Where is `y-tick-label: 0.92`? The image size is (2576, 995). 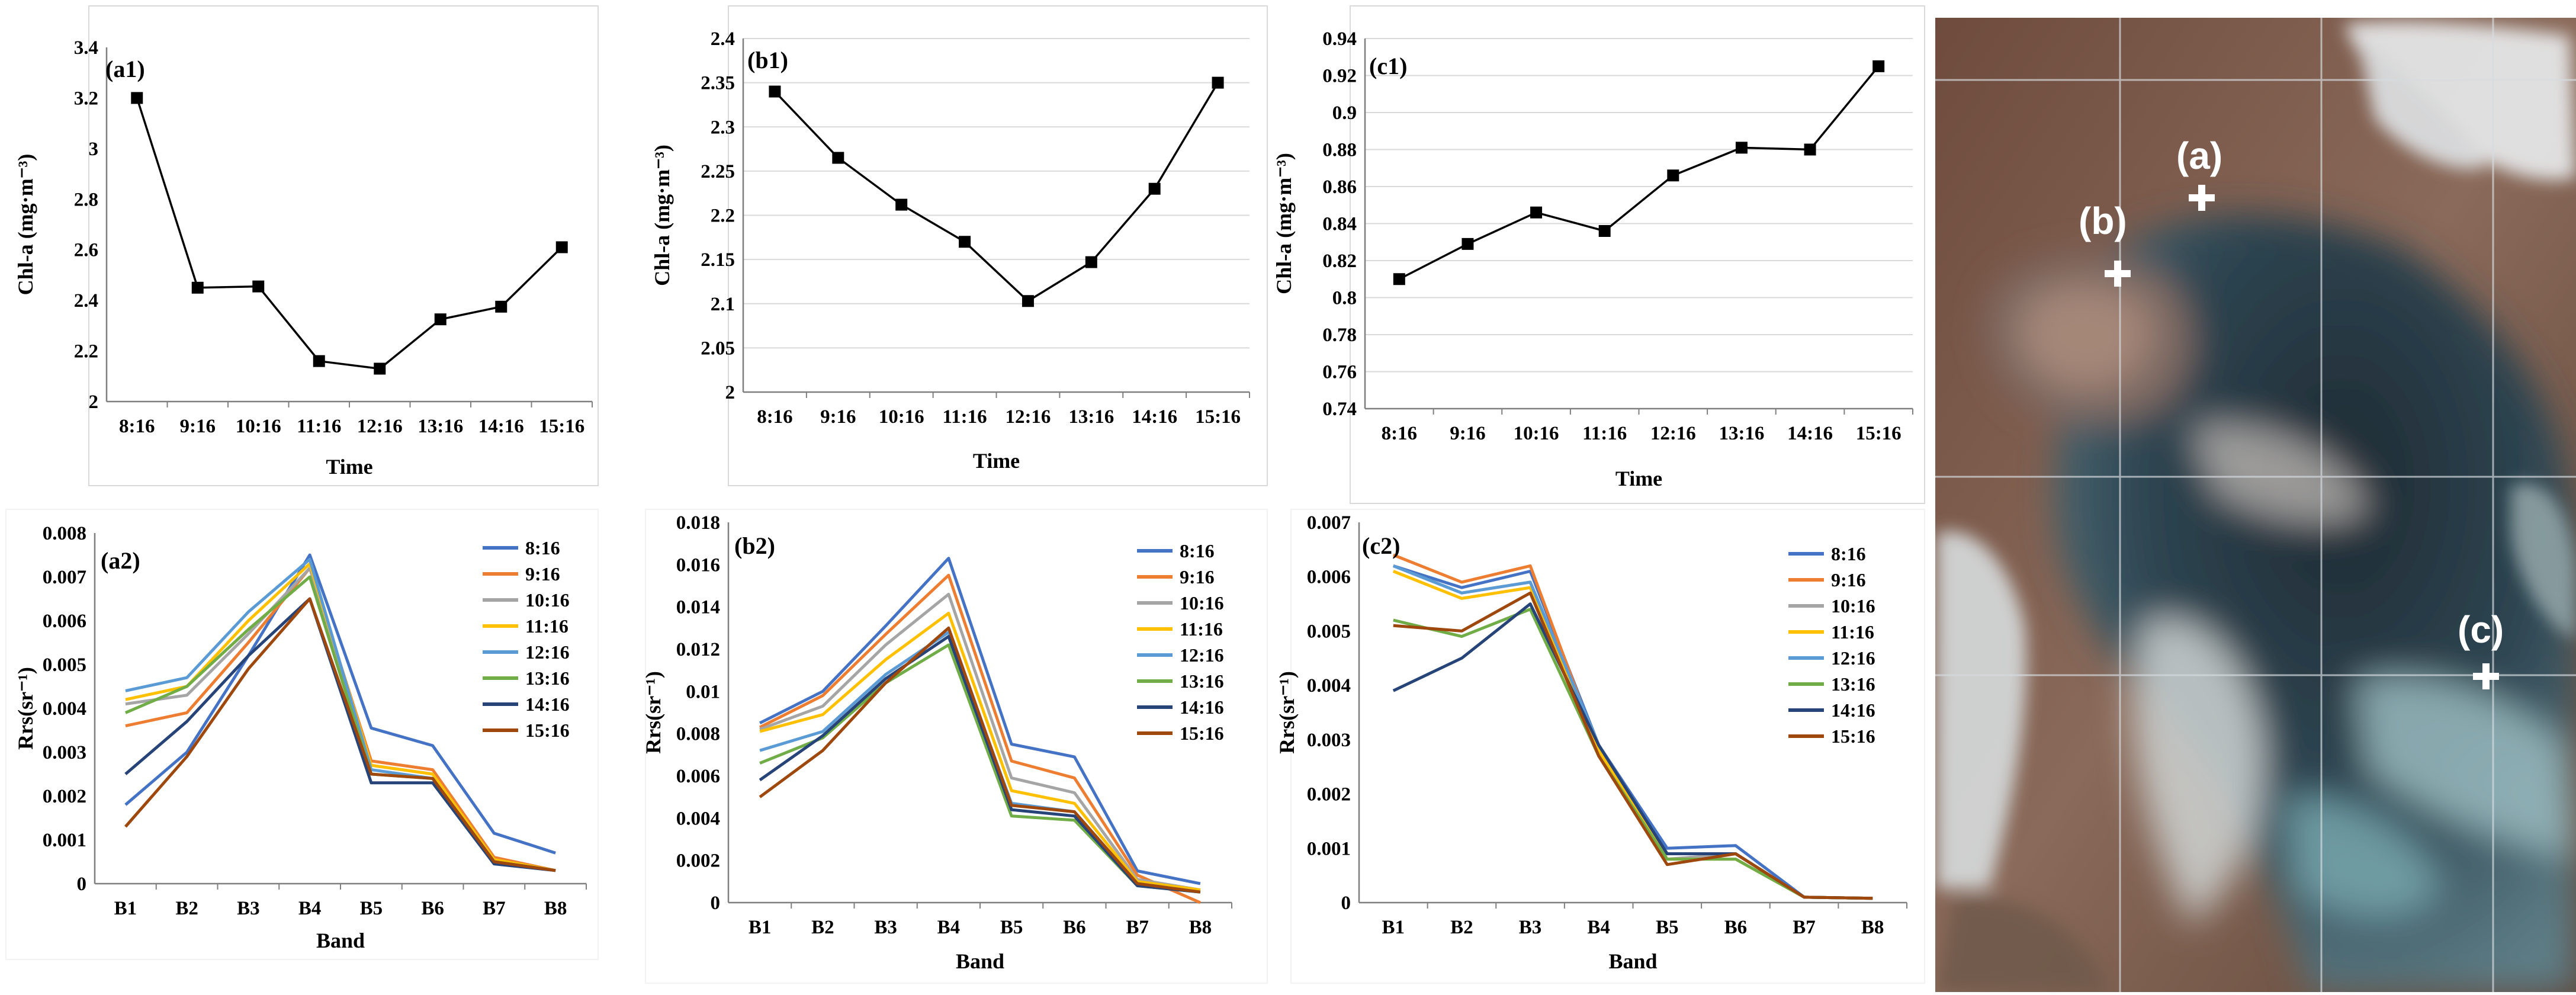
y-tick-label: 0.92 is located at coordinates (1339, 76).